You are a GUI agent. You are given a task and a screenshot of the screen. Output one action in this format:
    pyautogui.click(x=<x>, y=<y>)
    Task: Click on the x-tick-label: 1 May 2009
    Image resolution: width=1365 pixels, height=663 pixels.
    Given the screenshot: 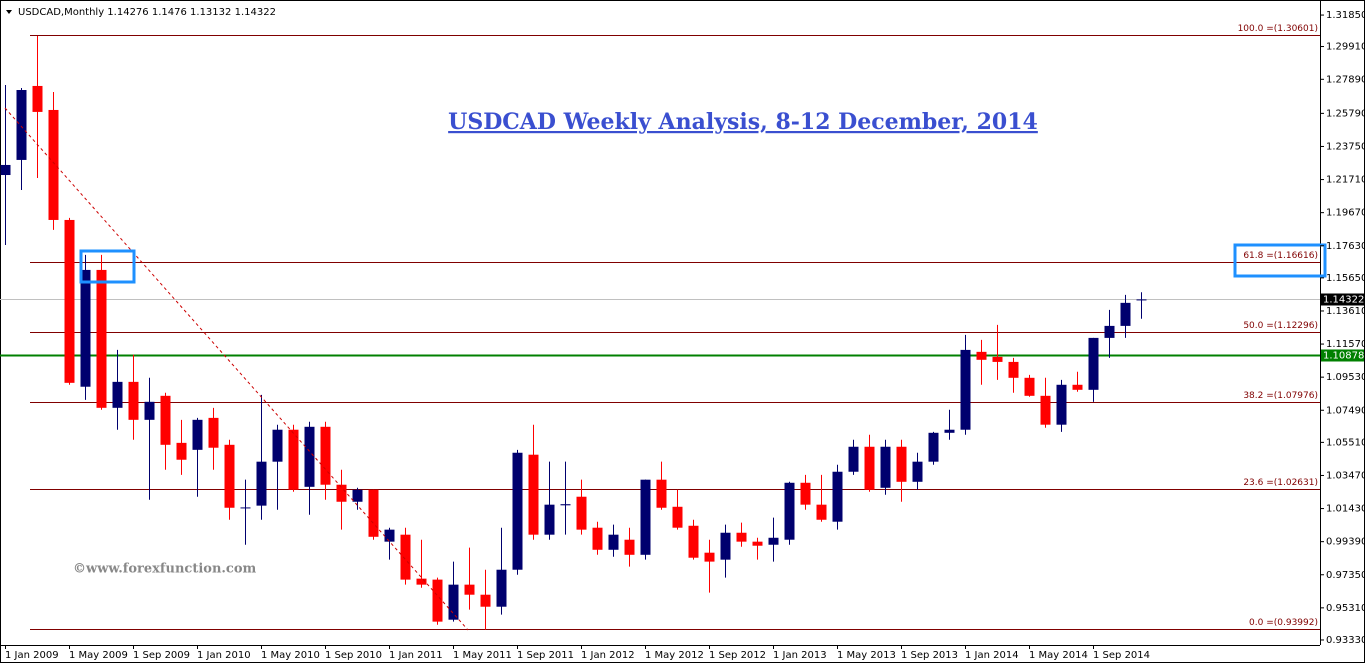 What is the action you would take?
    pyautogui.click(x=98, y=655)
    